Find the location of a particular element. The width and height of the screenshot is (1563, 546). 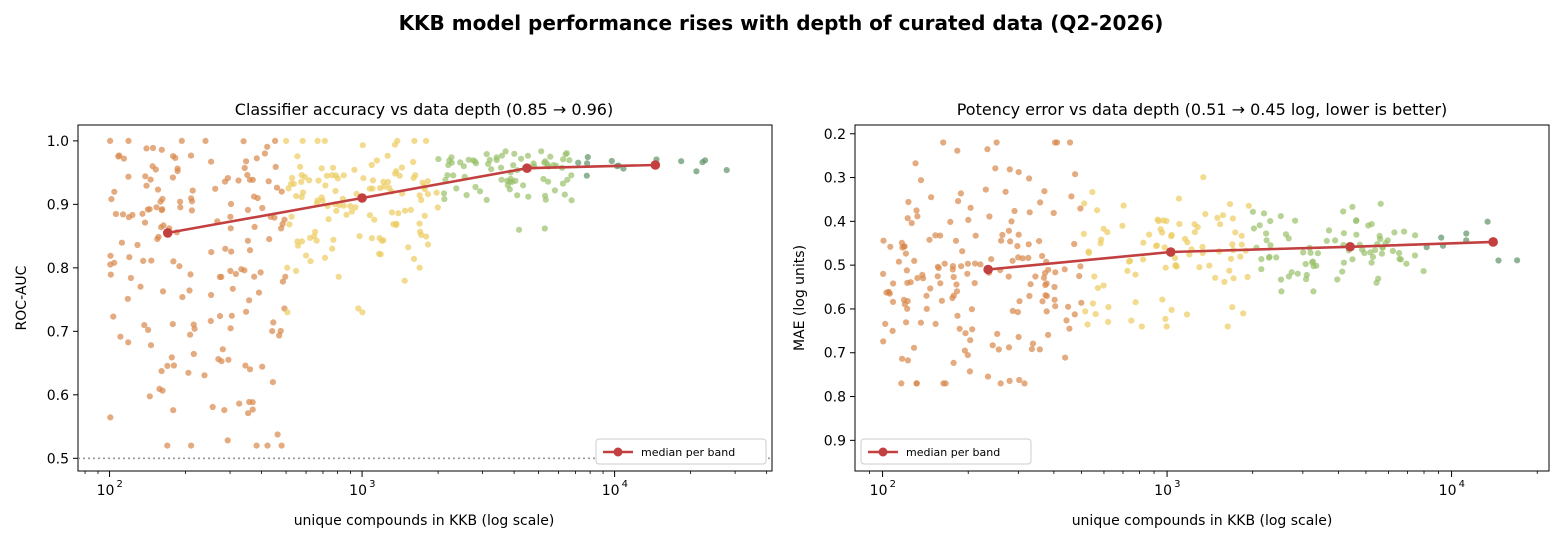

right-y-ticks: 0.2 0.3 0.4 0.5 0.6 0.7 0.8 0.9 is located at coordinates (839, 288).